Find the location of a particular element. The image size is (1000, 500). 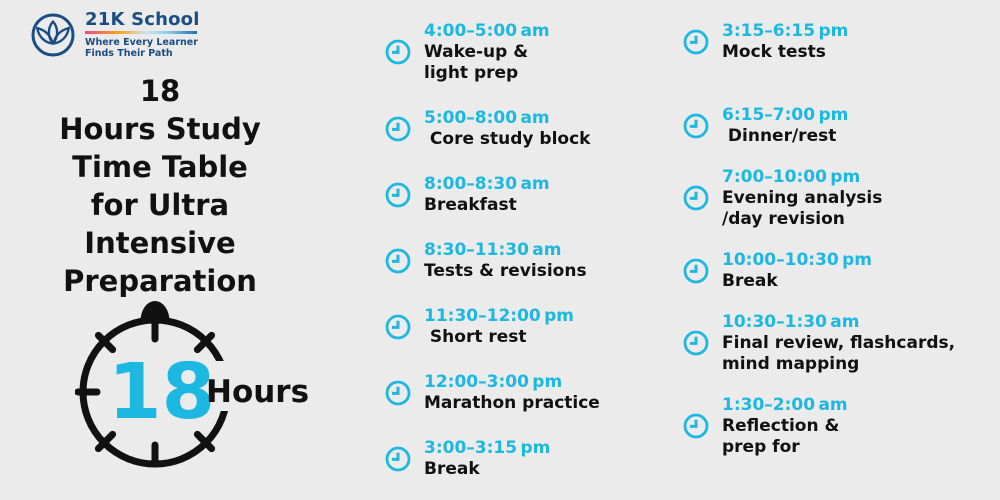

schedule-time: 11:30–12:00 pm is located at coordinates (499, 316).